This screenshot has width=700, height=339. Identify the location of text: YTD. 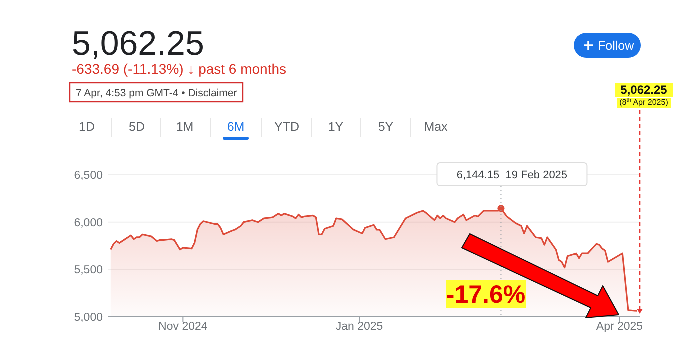
(287, 127).